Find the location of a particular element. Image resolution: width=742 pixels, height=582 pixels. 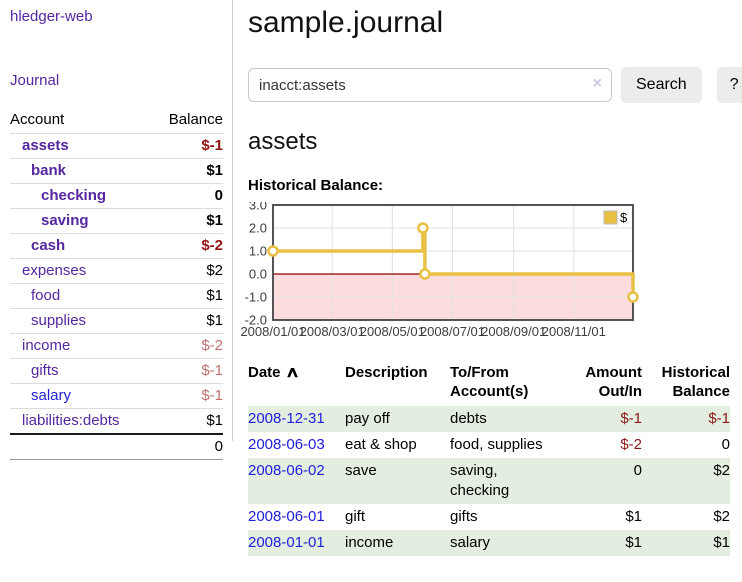

chart-x-tick-label: 2008/03/01 is located at coordinates (332, 331).